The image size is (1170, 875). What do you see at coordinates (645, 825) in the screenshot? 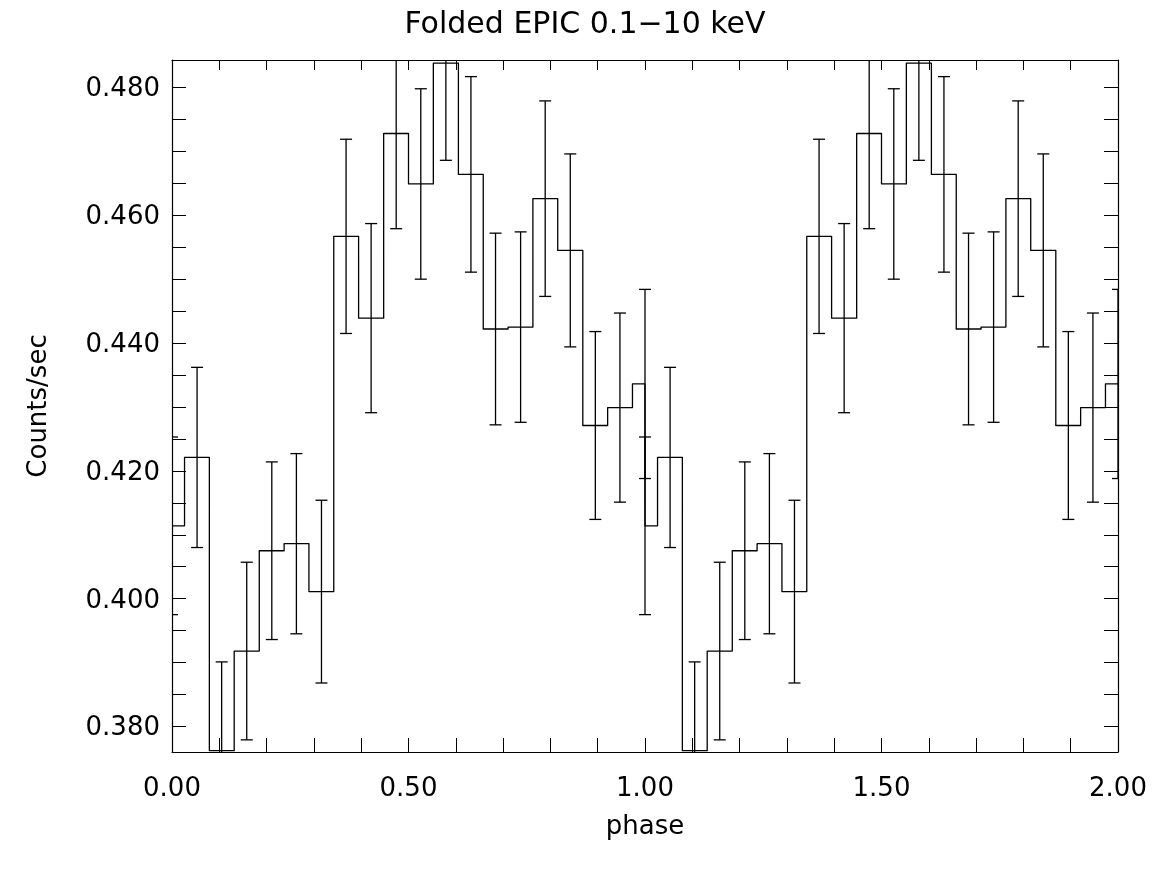
I see `x-axis-title: phase` at bounding box center [645, 825].